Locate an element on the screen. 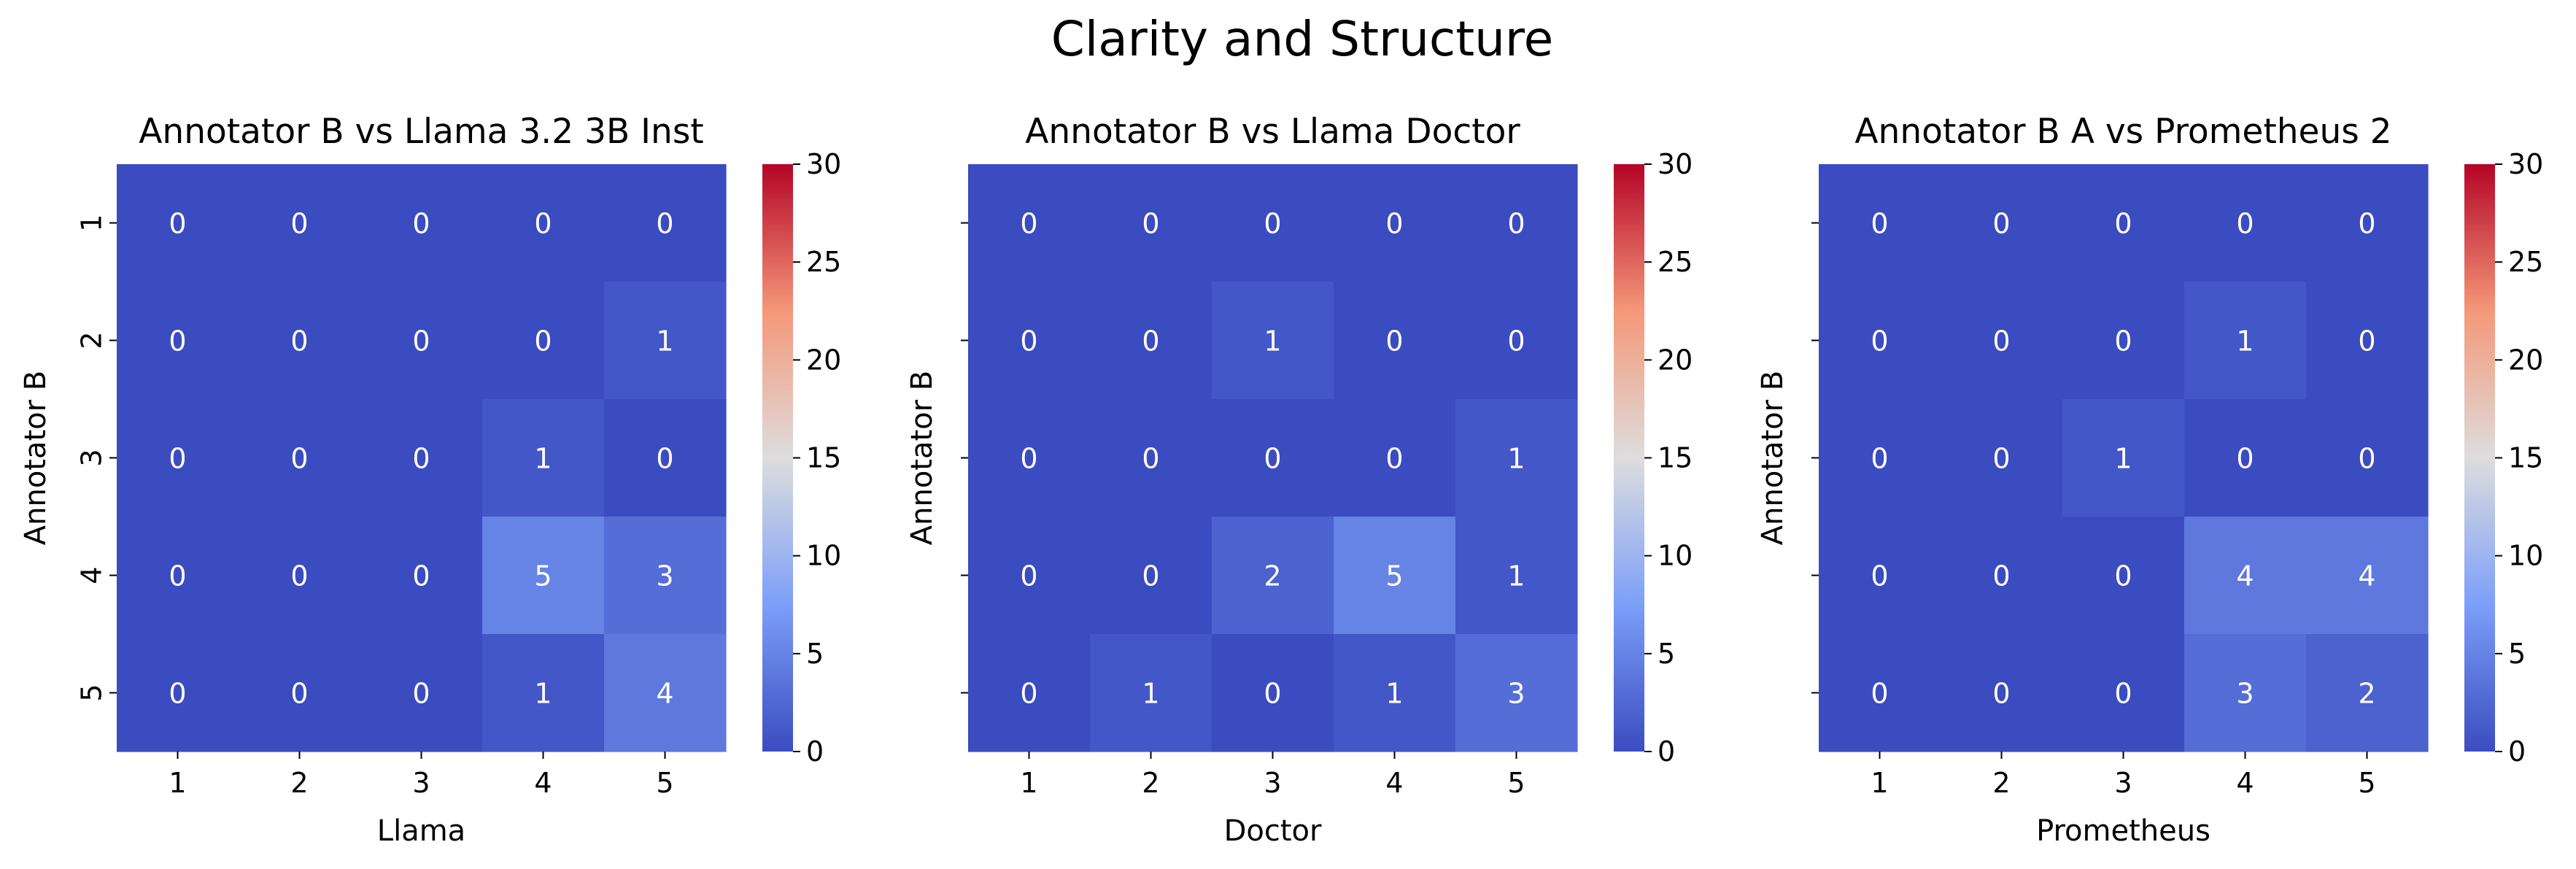 The image size is (2576, 869). colorbar is located at coordinates (2479, 458).